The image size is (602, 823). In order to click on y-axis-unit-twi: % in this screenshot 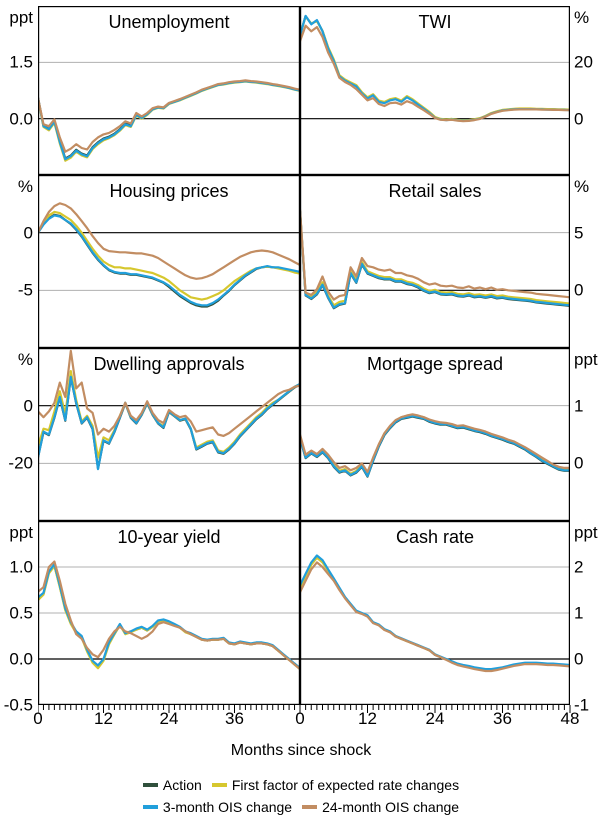, I will do `click(582, 17)`.